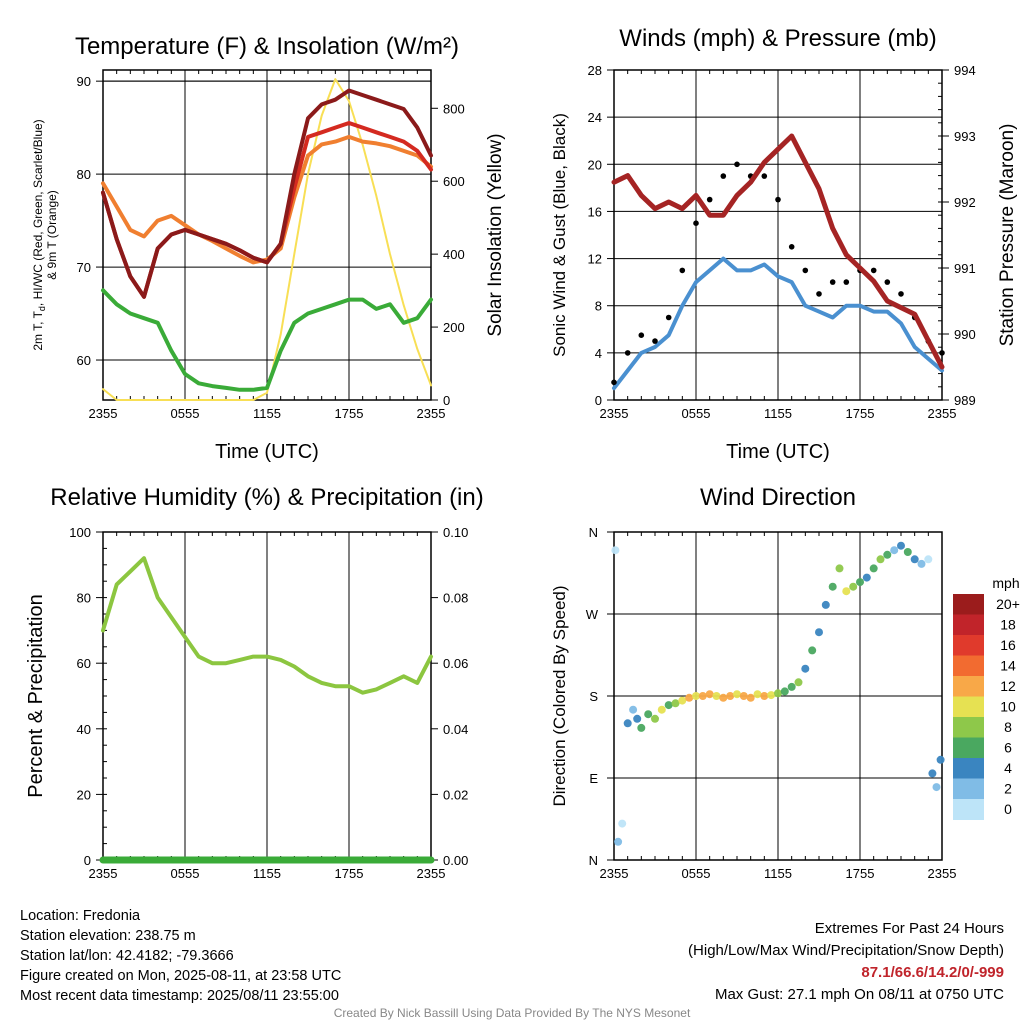 This screenshot has height=1024, width=1024. What do you see at coordinates (84, 663) in the screenshot?
I see `y-tick-label: 60` at bounding box center [84, 663].